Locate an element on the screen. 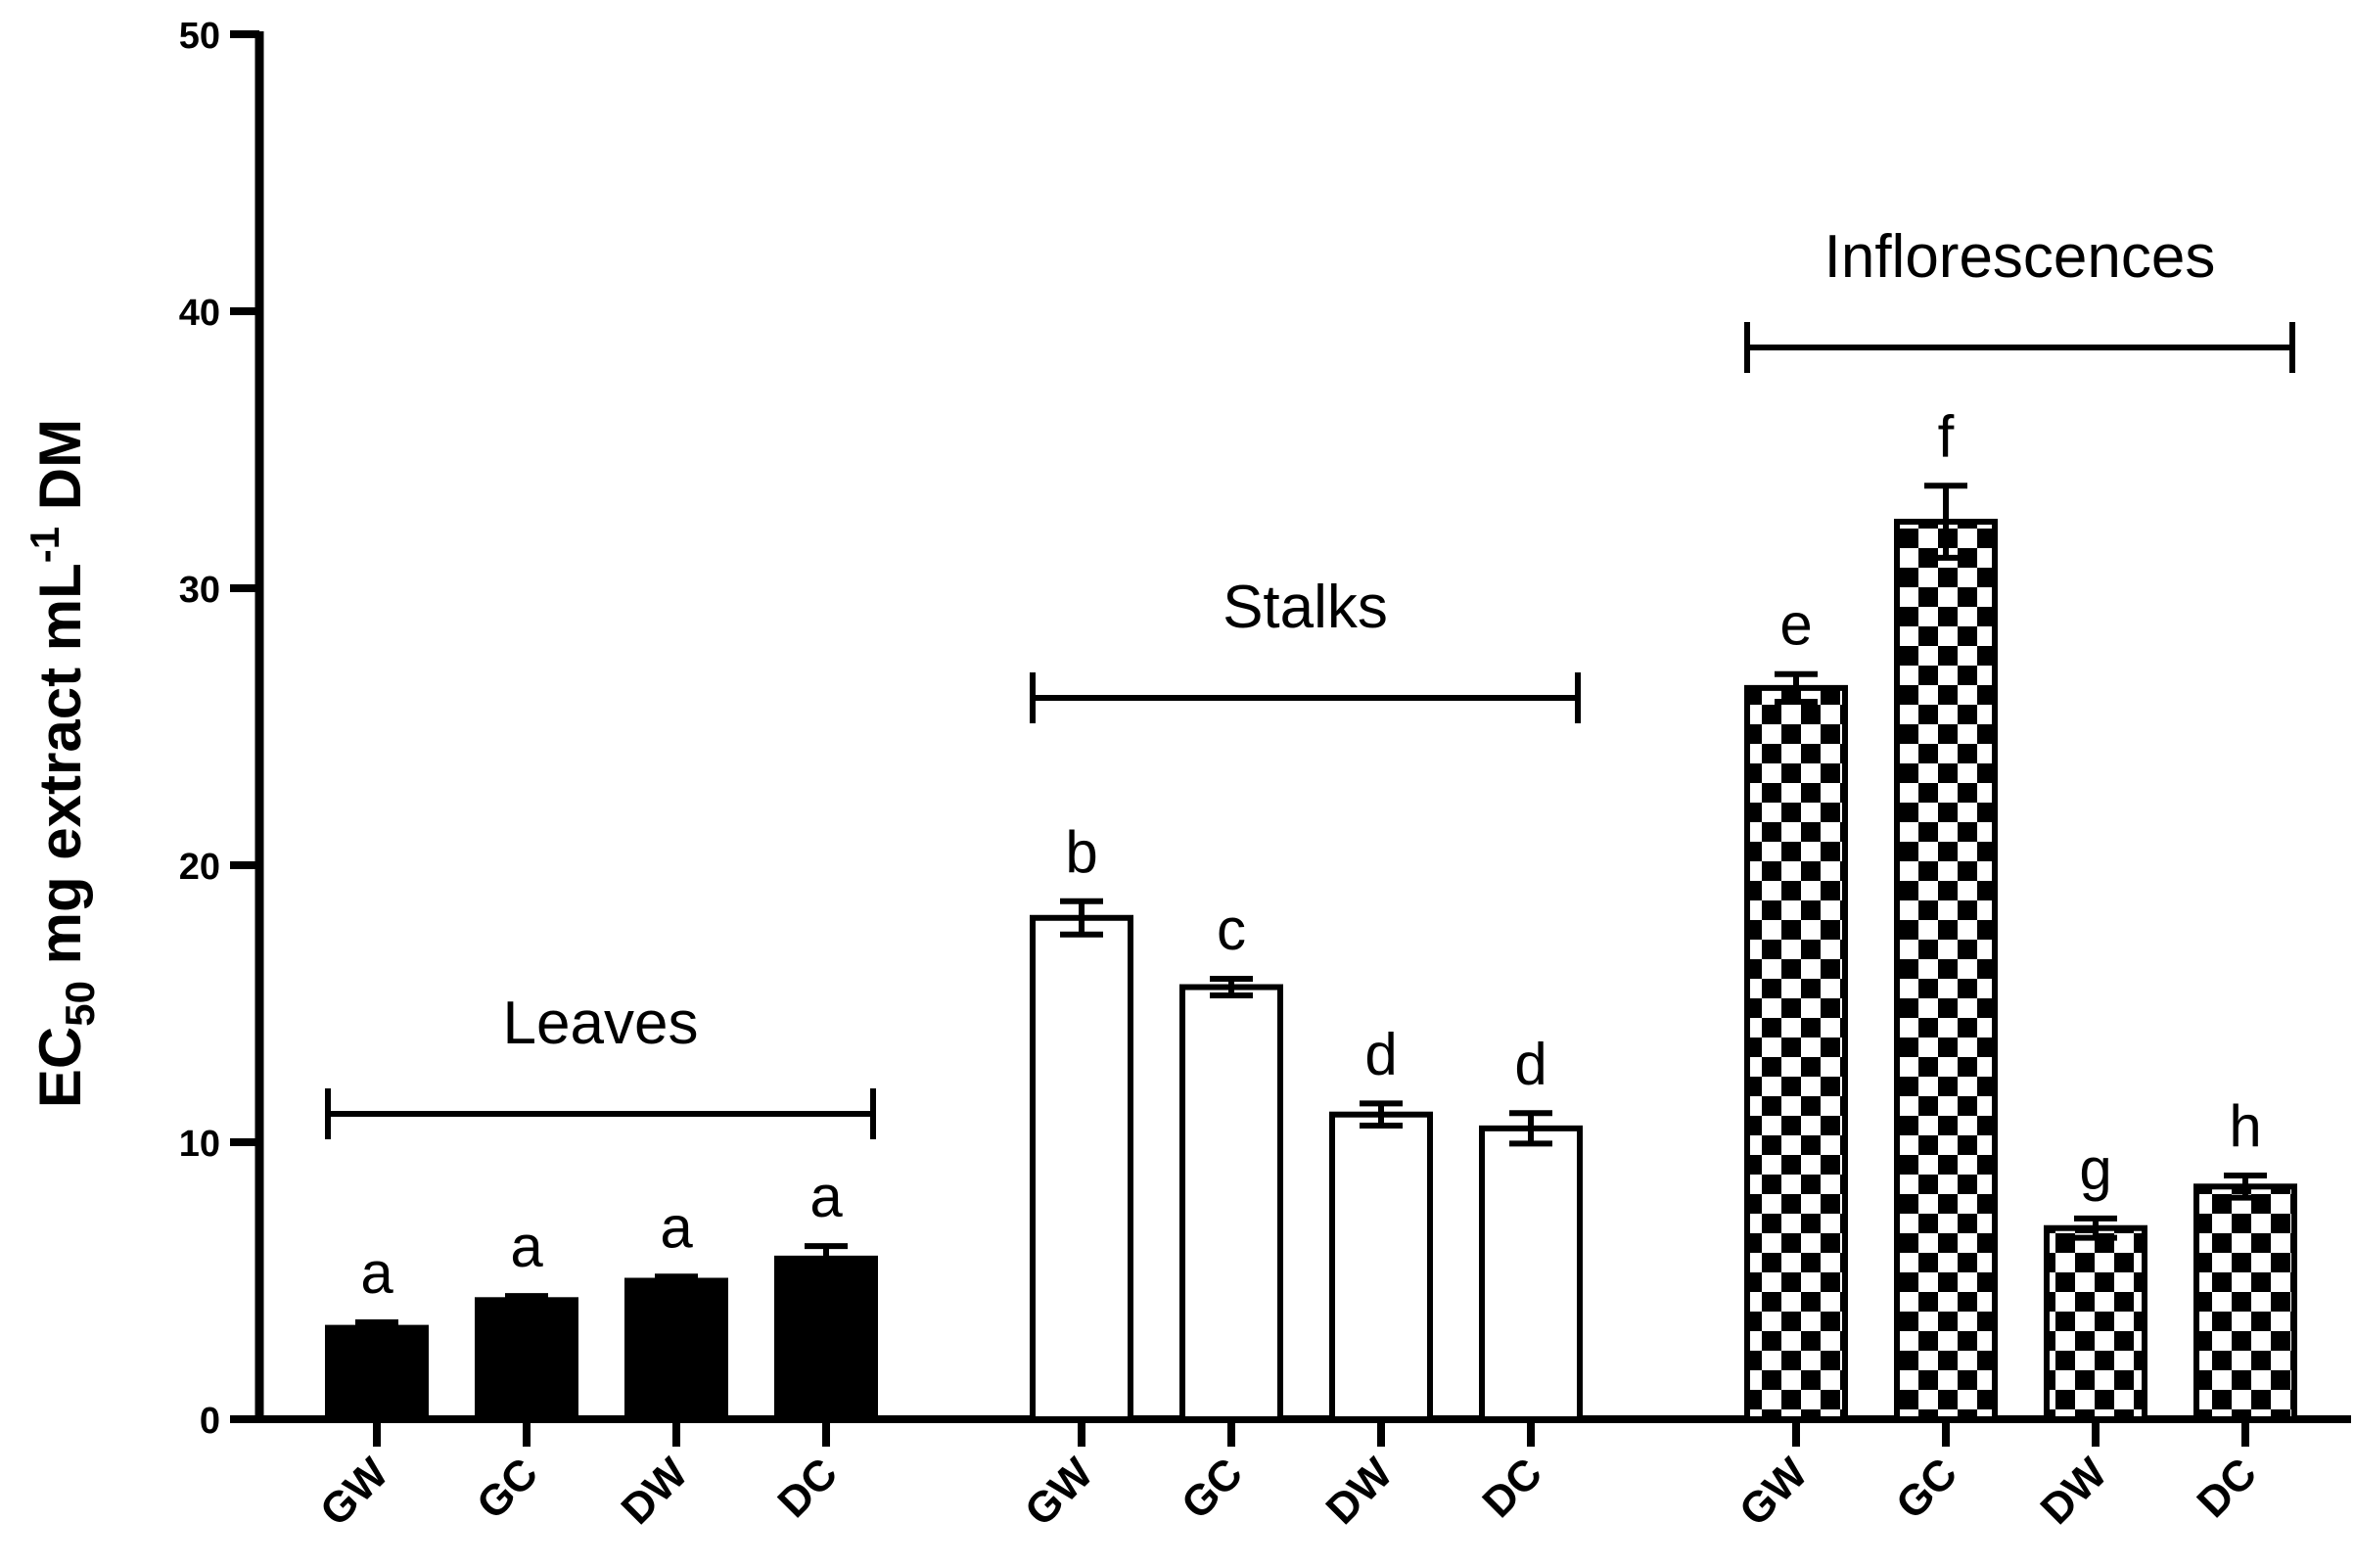  y-tick-label: 40 is located at coordinates (199, 313).